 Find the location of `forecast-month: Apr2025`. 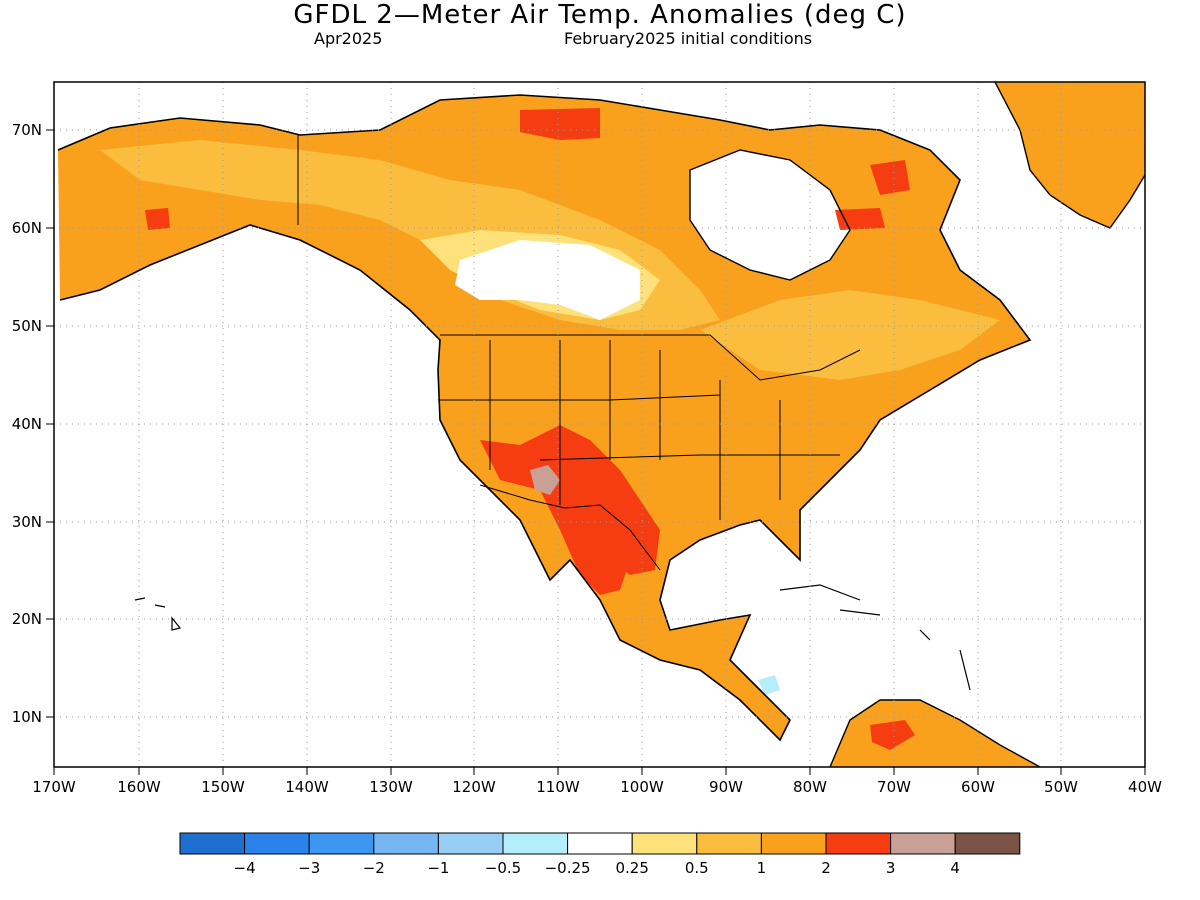

forecast-month: Apr2025 is located at coordinates (348, 38).